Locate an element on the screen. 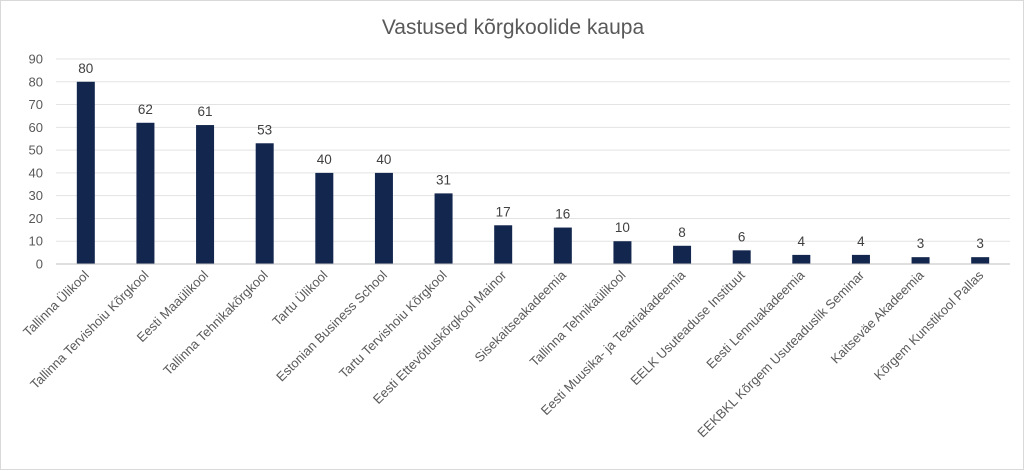 The height and width of the screenshot is (471, 1024). y-tick-label: 20 is located at coordinates (36, 218).